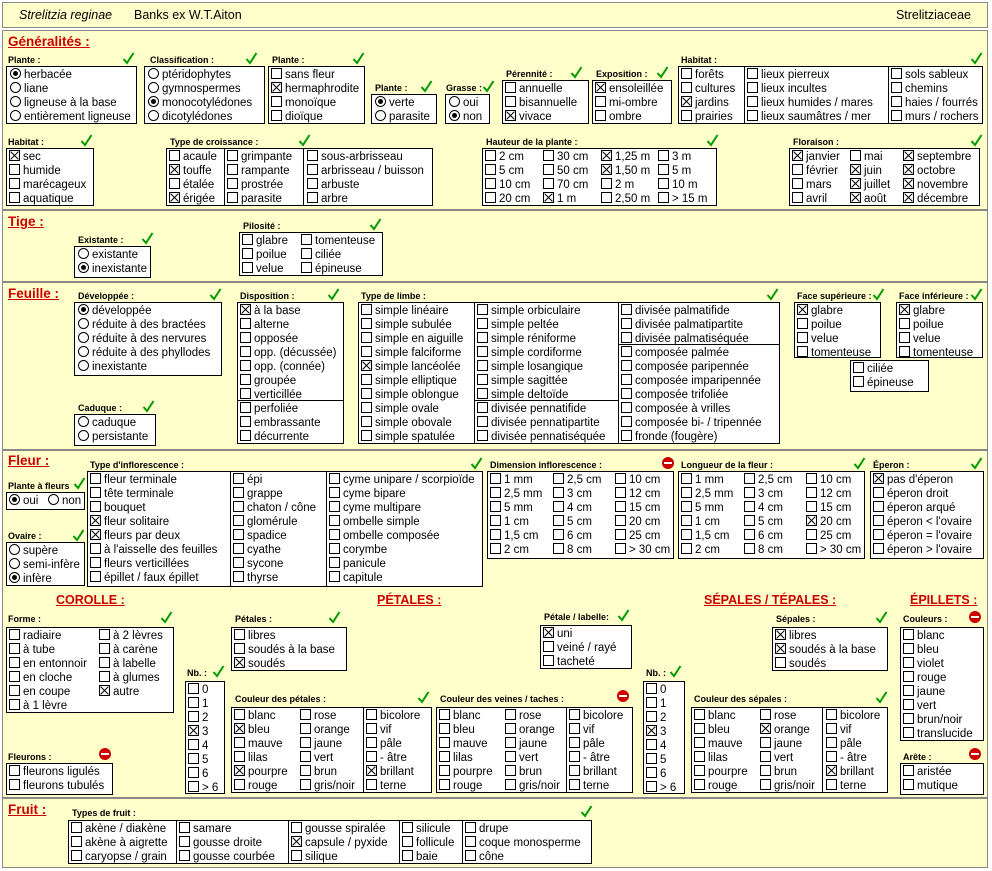 This screenshot has width=992, height=871. I want to click on checkbox-option: divisée palmatifide, so click(675, 311).